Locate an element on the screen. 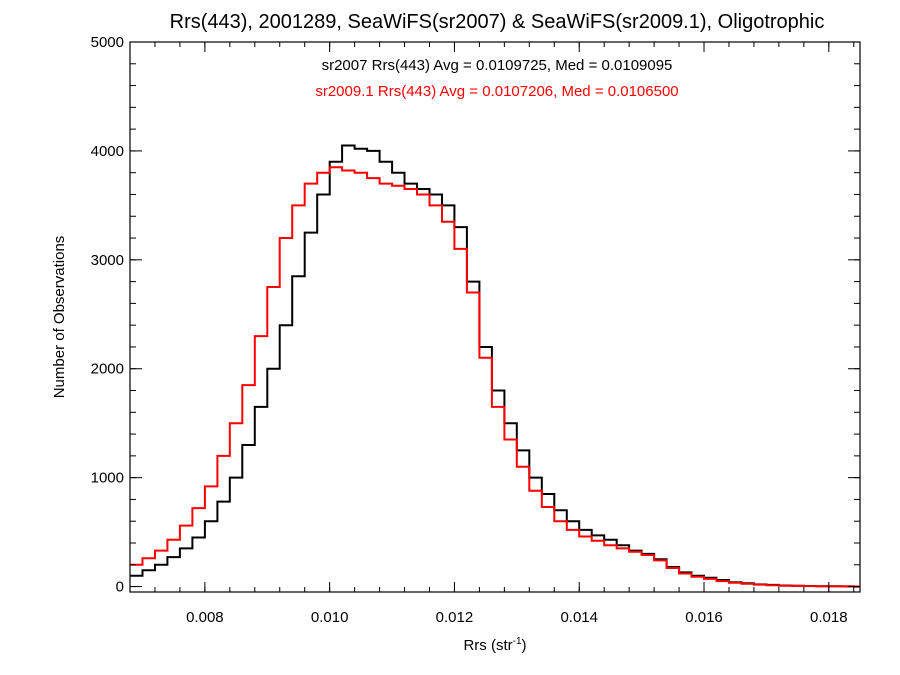 The width and height of the screenshot is (900, 675). y-tick-label: 2000 is located at coordinates (107, 369).